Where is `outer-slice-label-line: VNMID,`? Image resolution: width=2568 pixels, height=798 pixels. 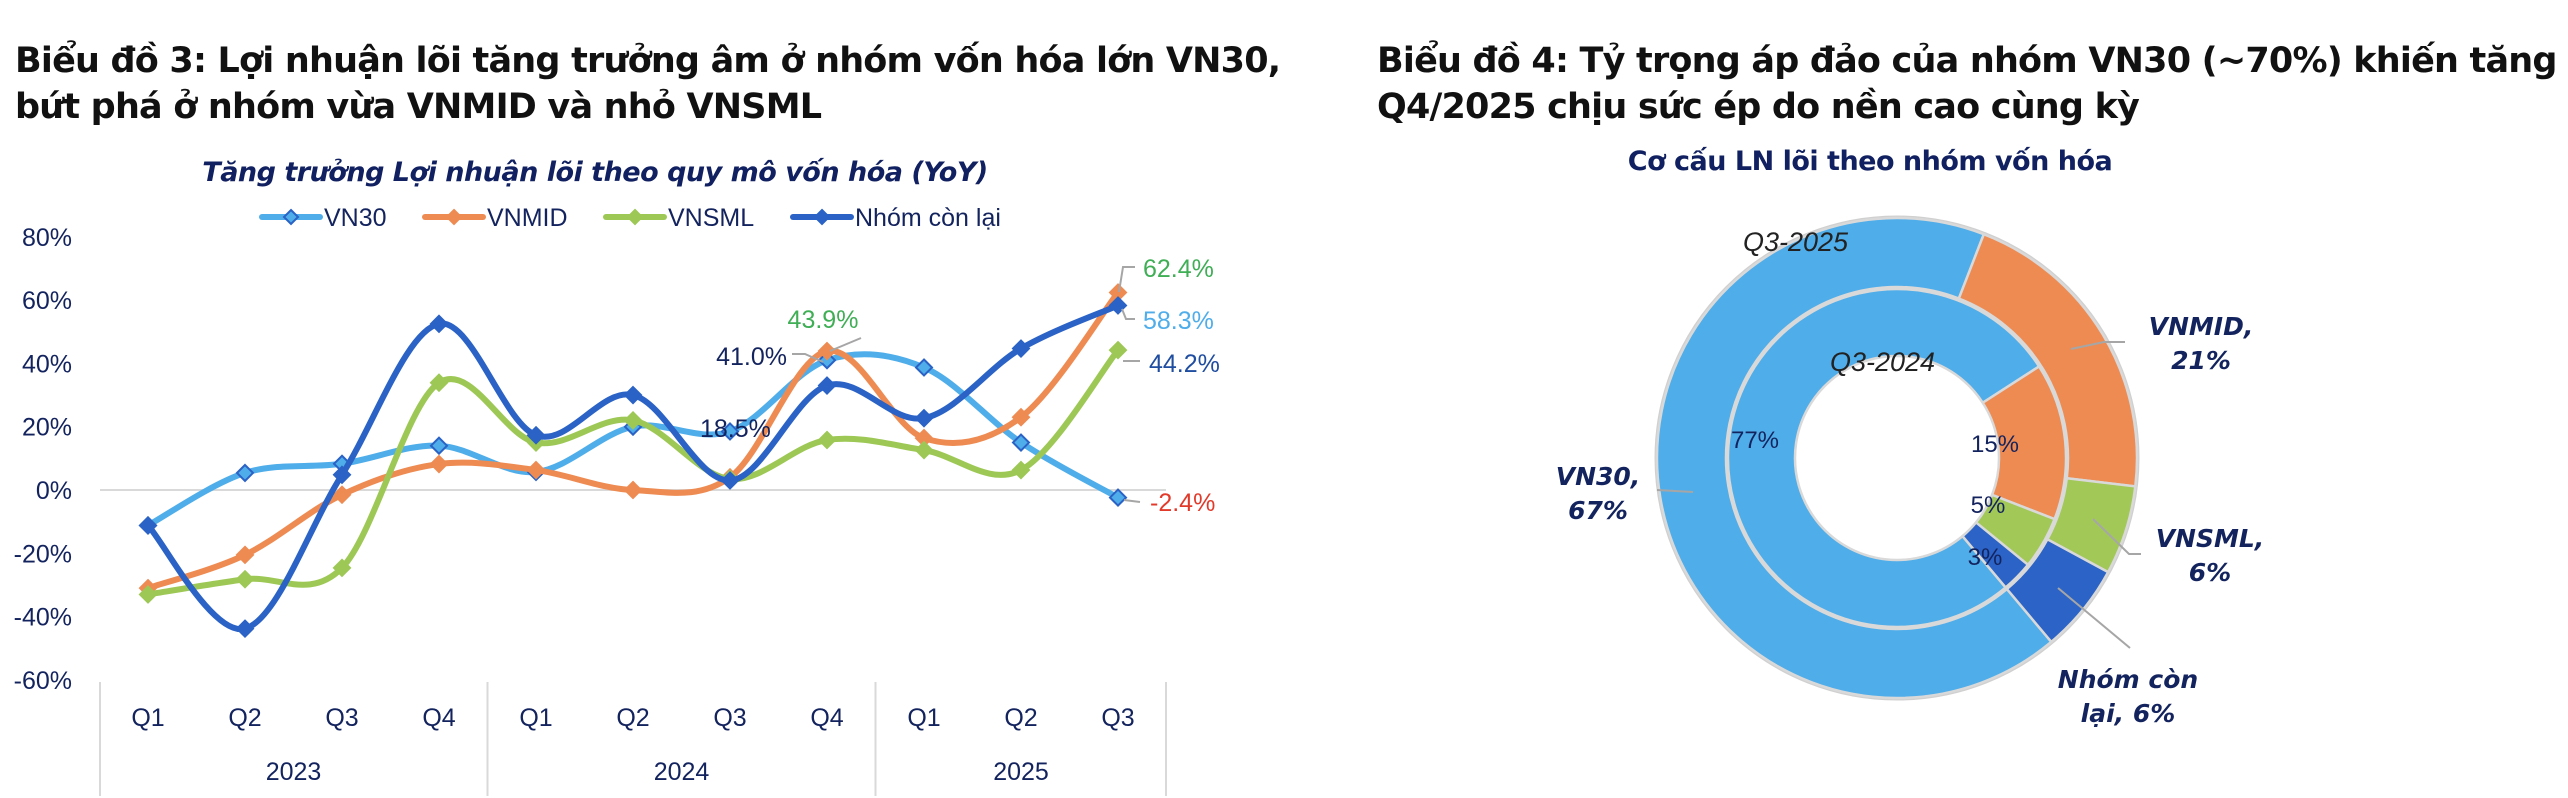
outer-slice-label-line: VNMID, is located at coordinates (2201, 326).